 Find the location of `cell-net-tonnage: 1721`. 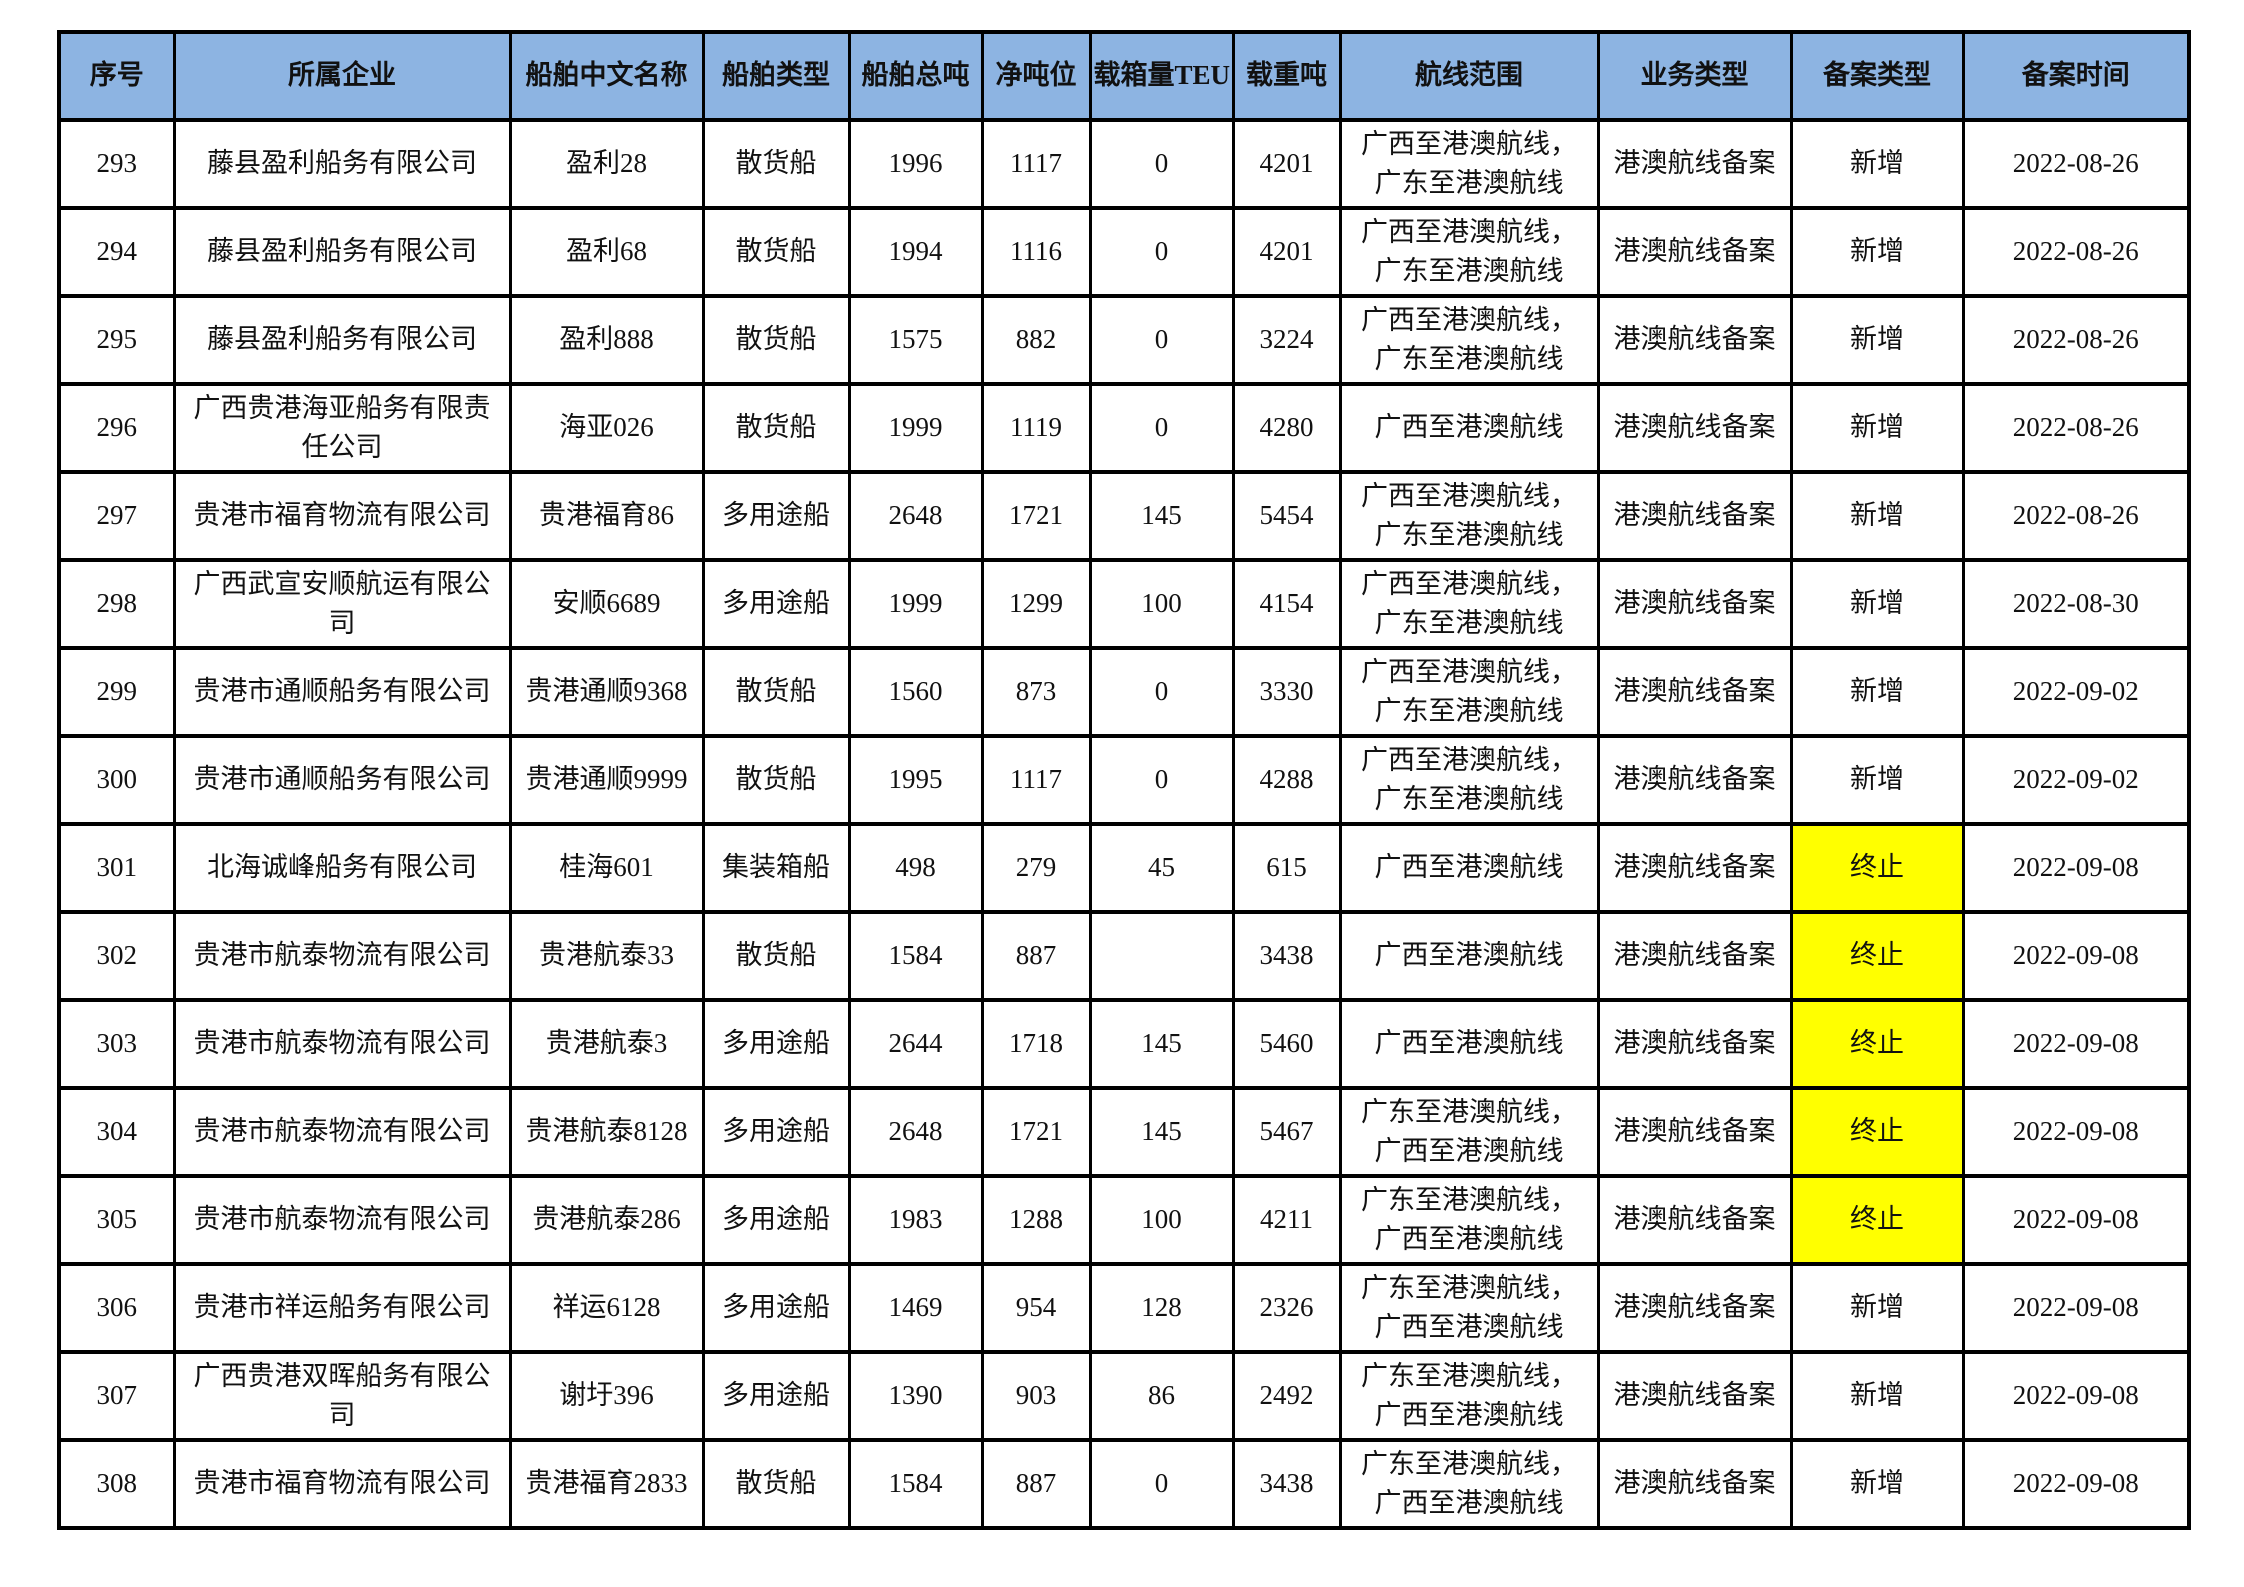

cell-net-tonnage: 1721 is located at coordinates (1036, 516).